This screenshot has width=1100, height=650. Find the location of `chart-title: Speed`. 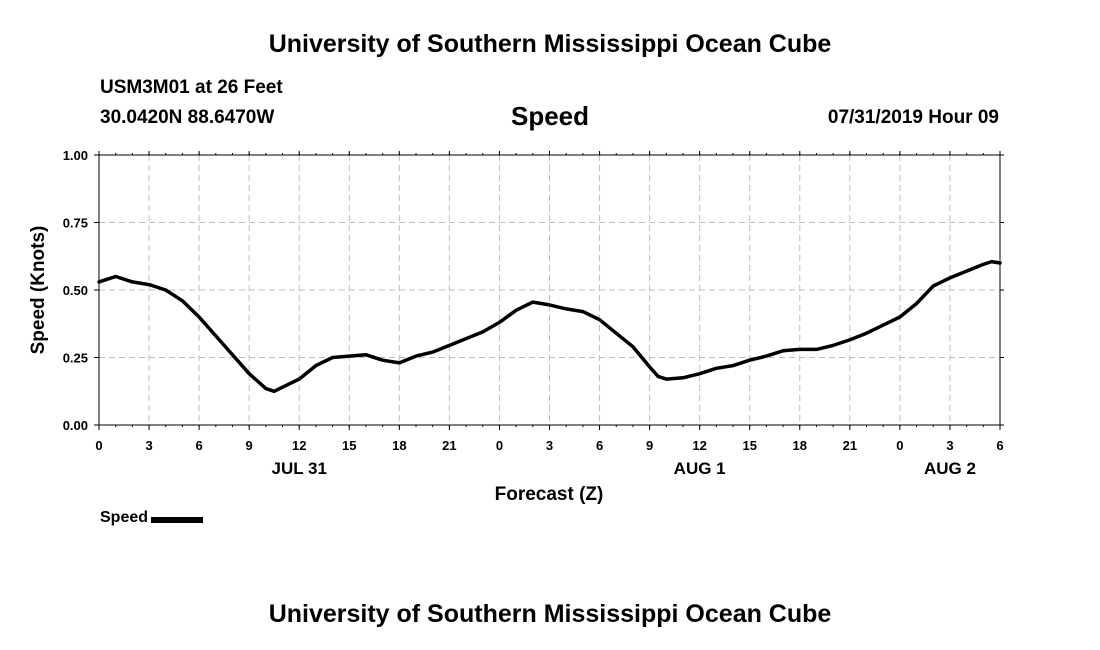

chart-title: Speed is located at coordinates (550, 116).